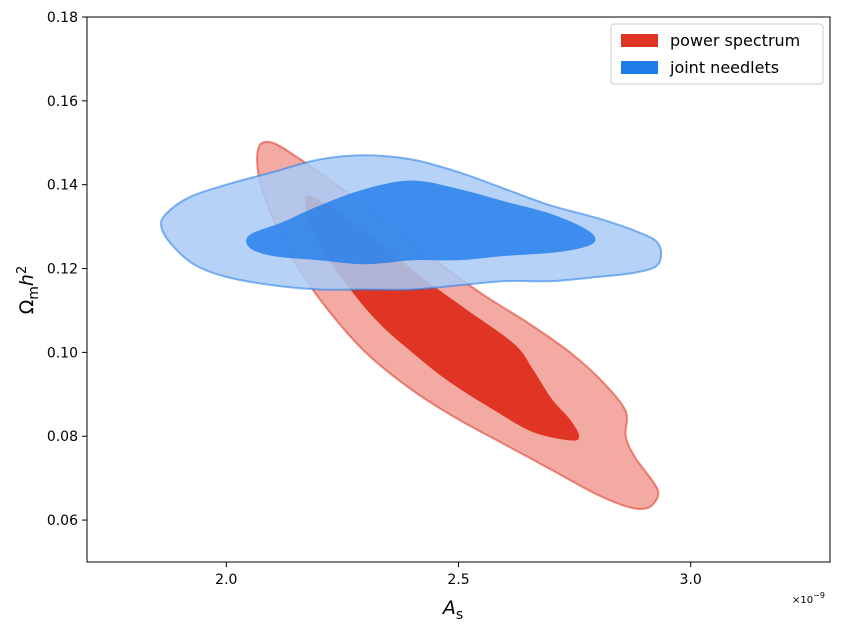 The width and height of the screenshot is (842, 630). I want to click on x-tick-label: 2.5, so click(458, 580).